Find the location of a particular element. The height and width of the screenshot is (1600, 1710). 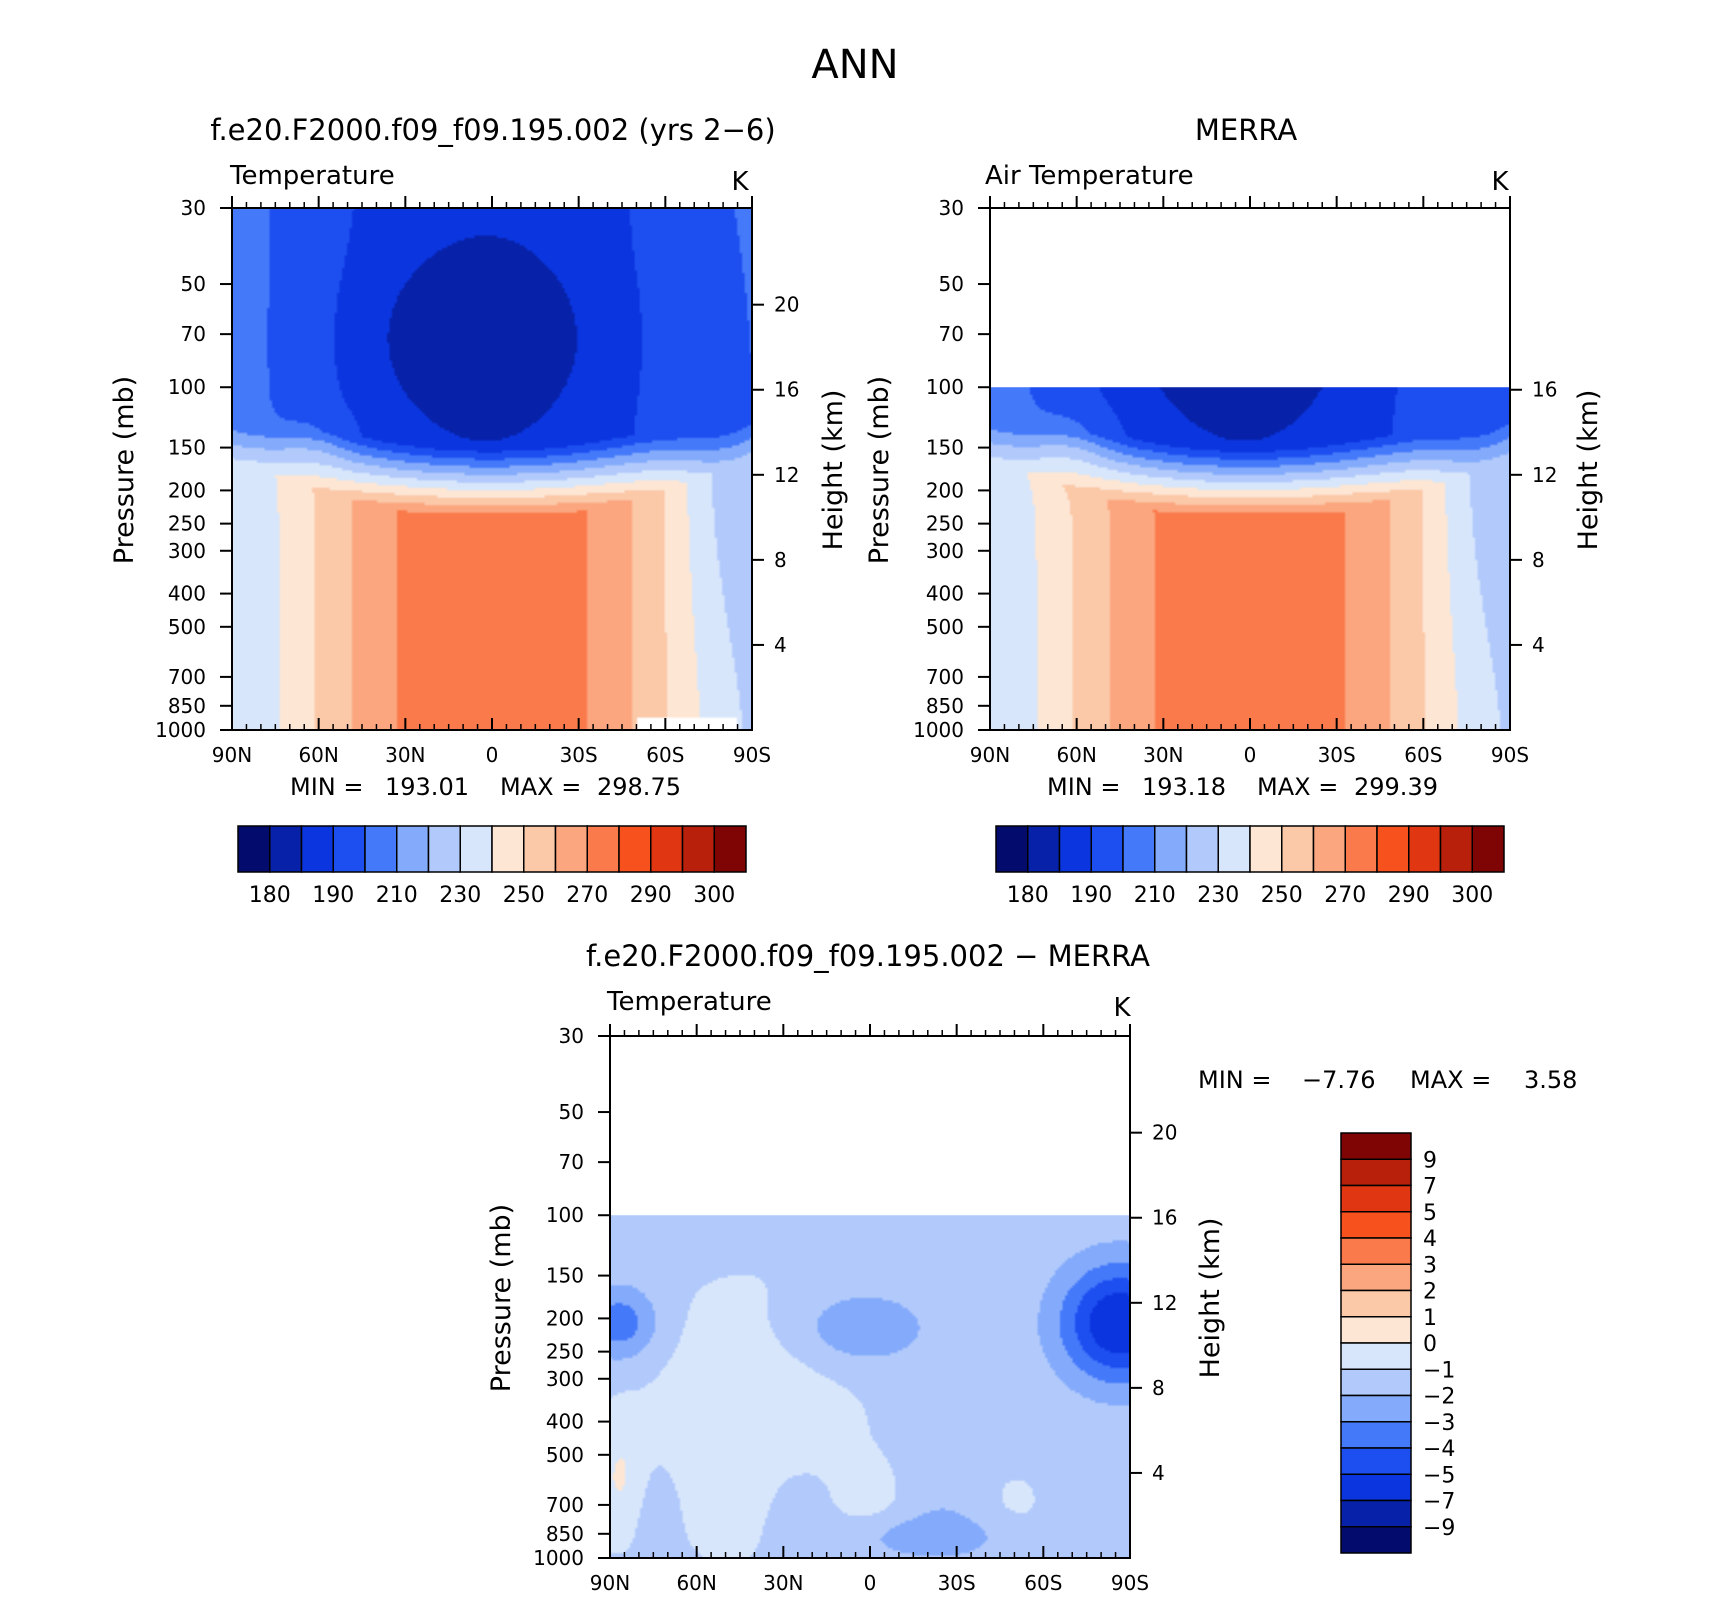

colorbar-label: −4 is located at coordinates (1439, 1449).